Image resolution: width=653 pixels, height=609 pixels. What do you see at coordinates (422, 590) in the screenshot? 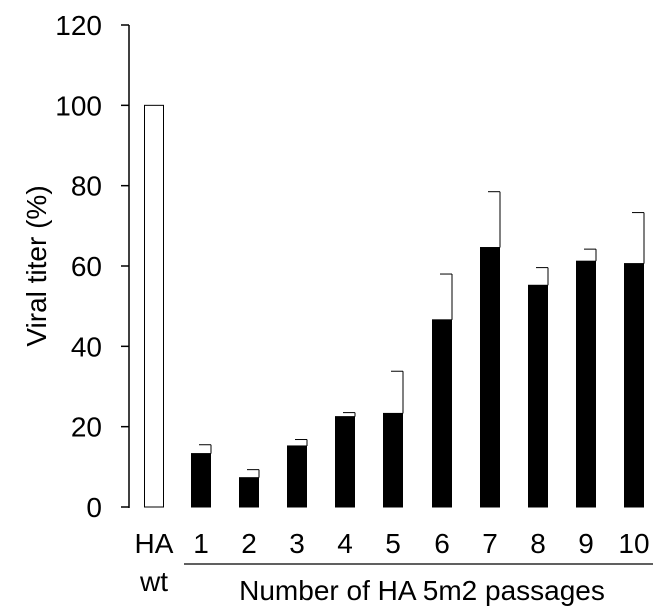
I see `x-axis-title: Number of HA 5m2 passages` at bounding box center [422, 590].